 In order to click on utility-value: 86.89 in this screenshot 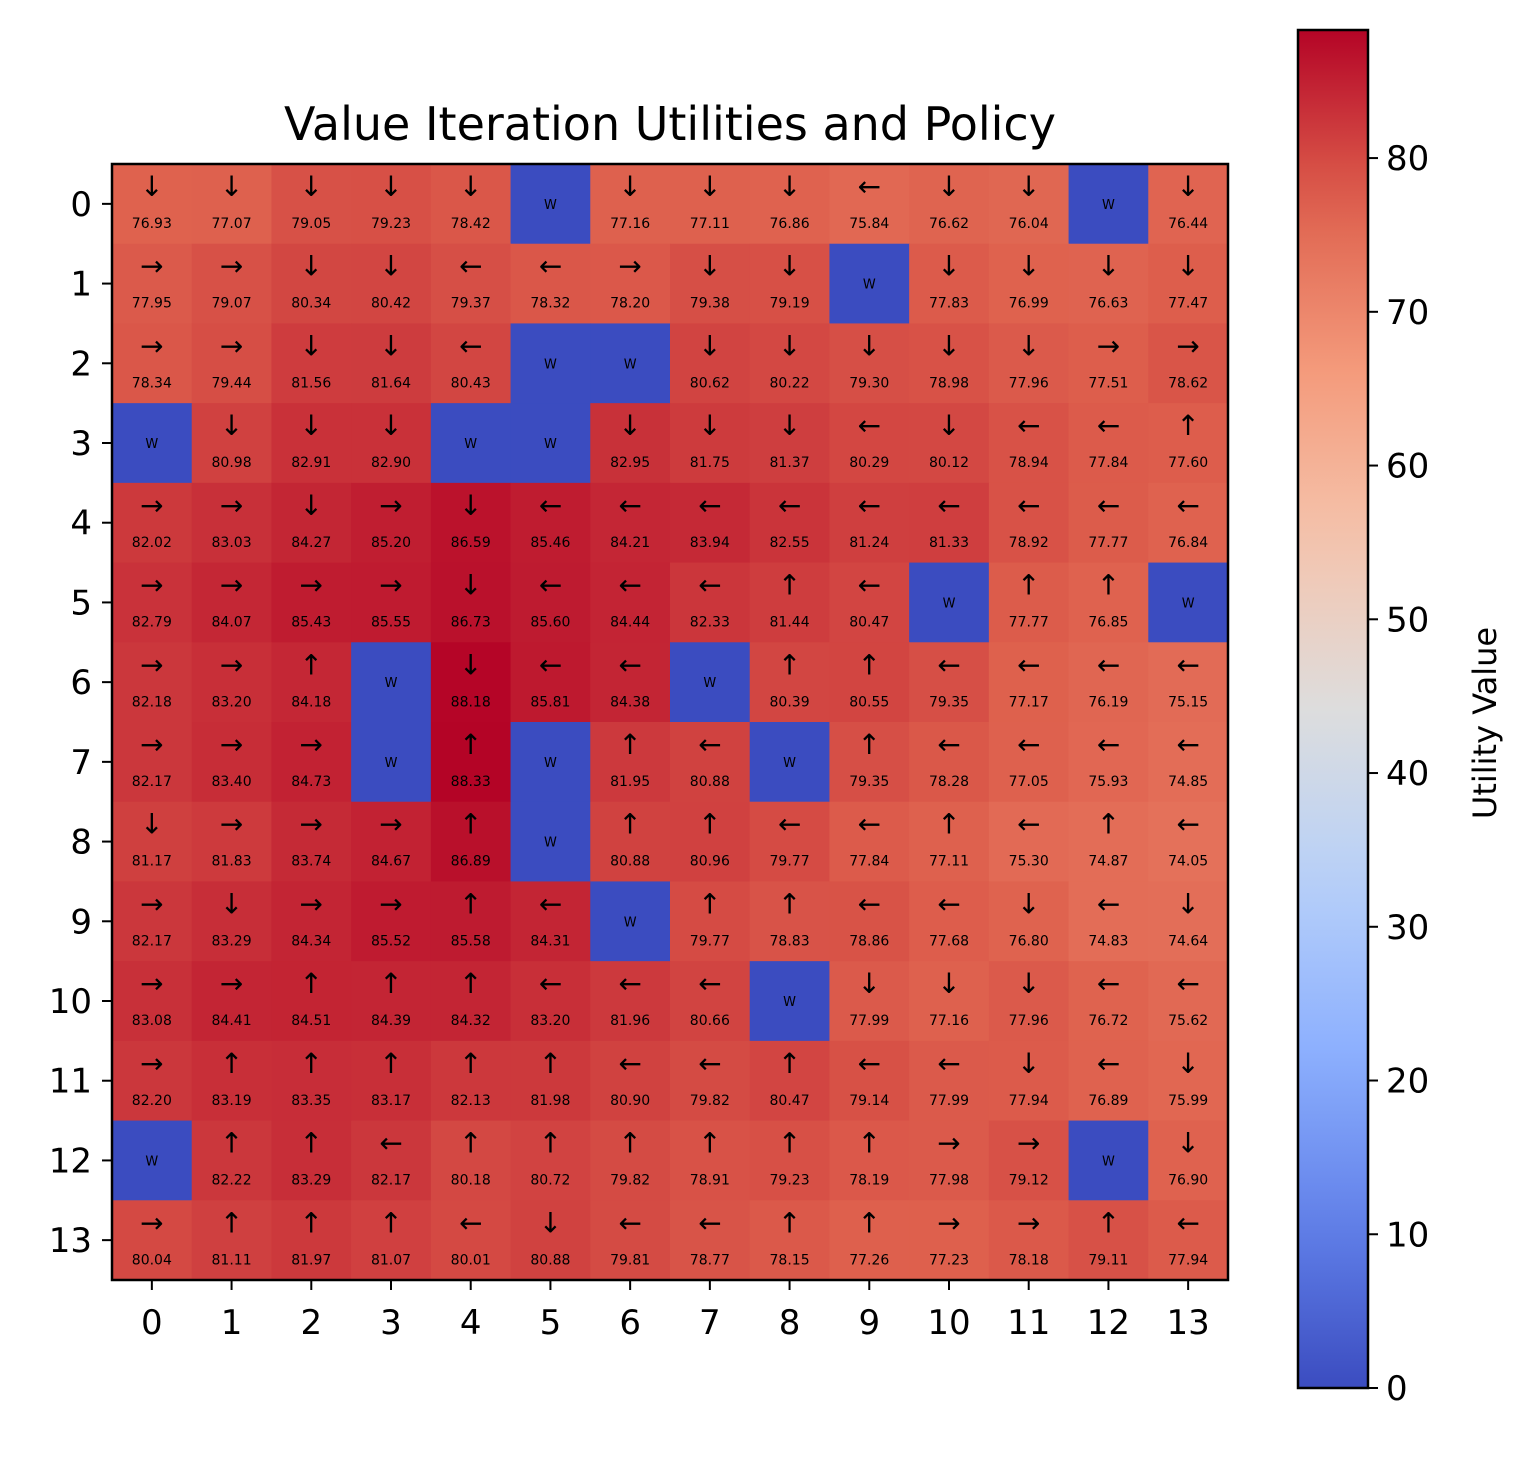, I will do `click(471, 862)`.